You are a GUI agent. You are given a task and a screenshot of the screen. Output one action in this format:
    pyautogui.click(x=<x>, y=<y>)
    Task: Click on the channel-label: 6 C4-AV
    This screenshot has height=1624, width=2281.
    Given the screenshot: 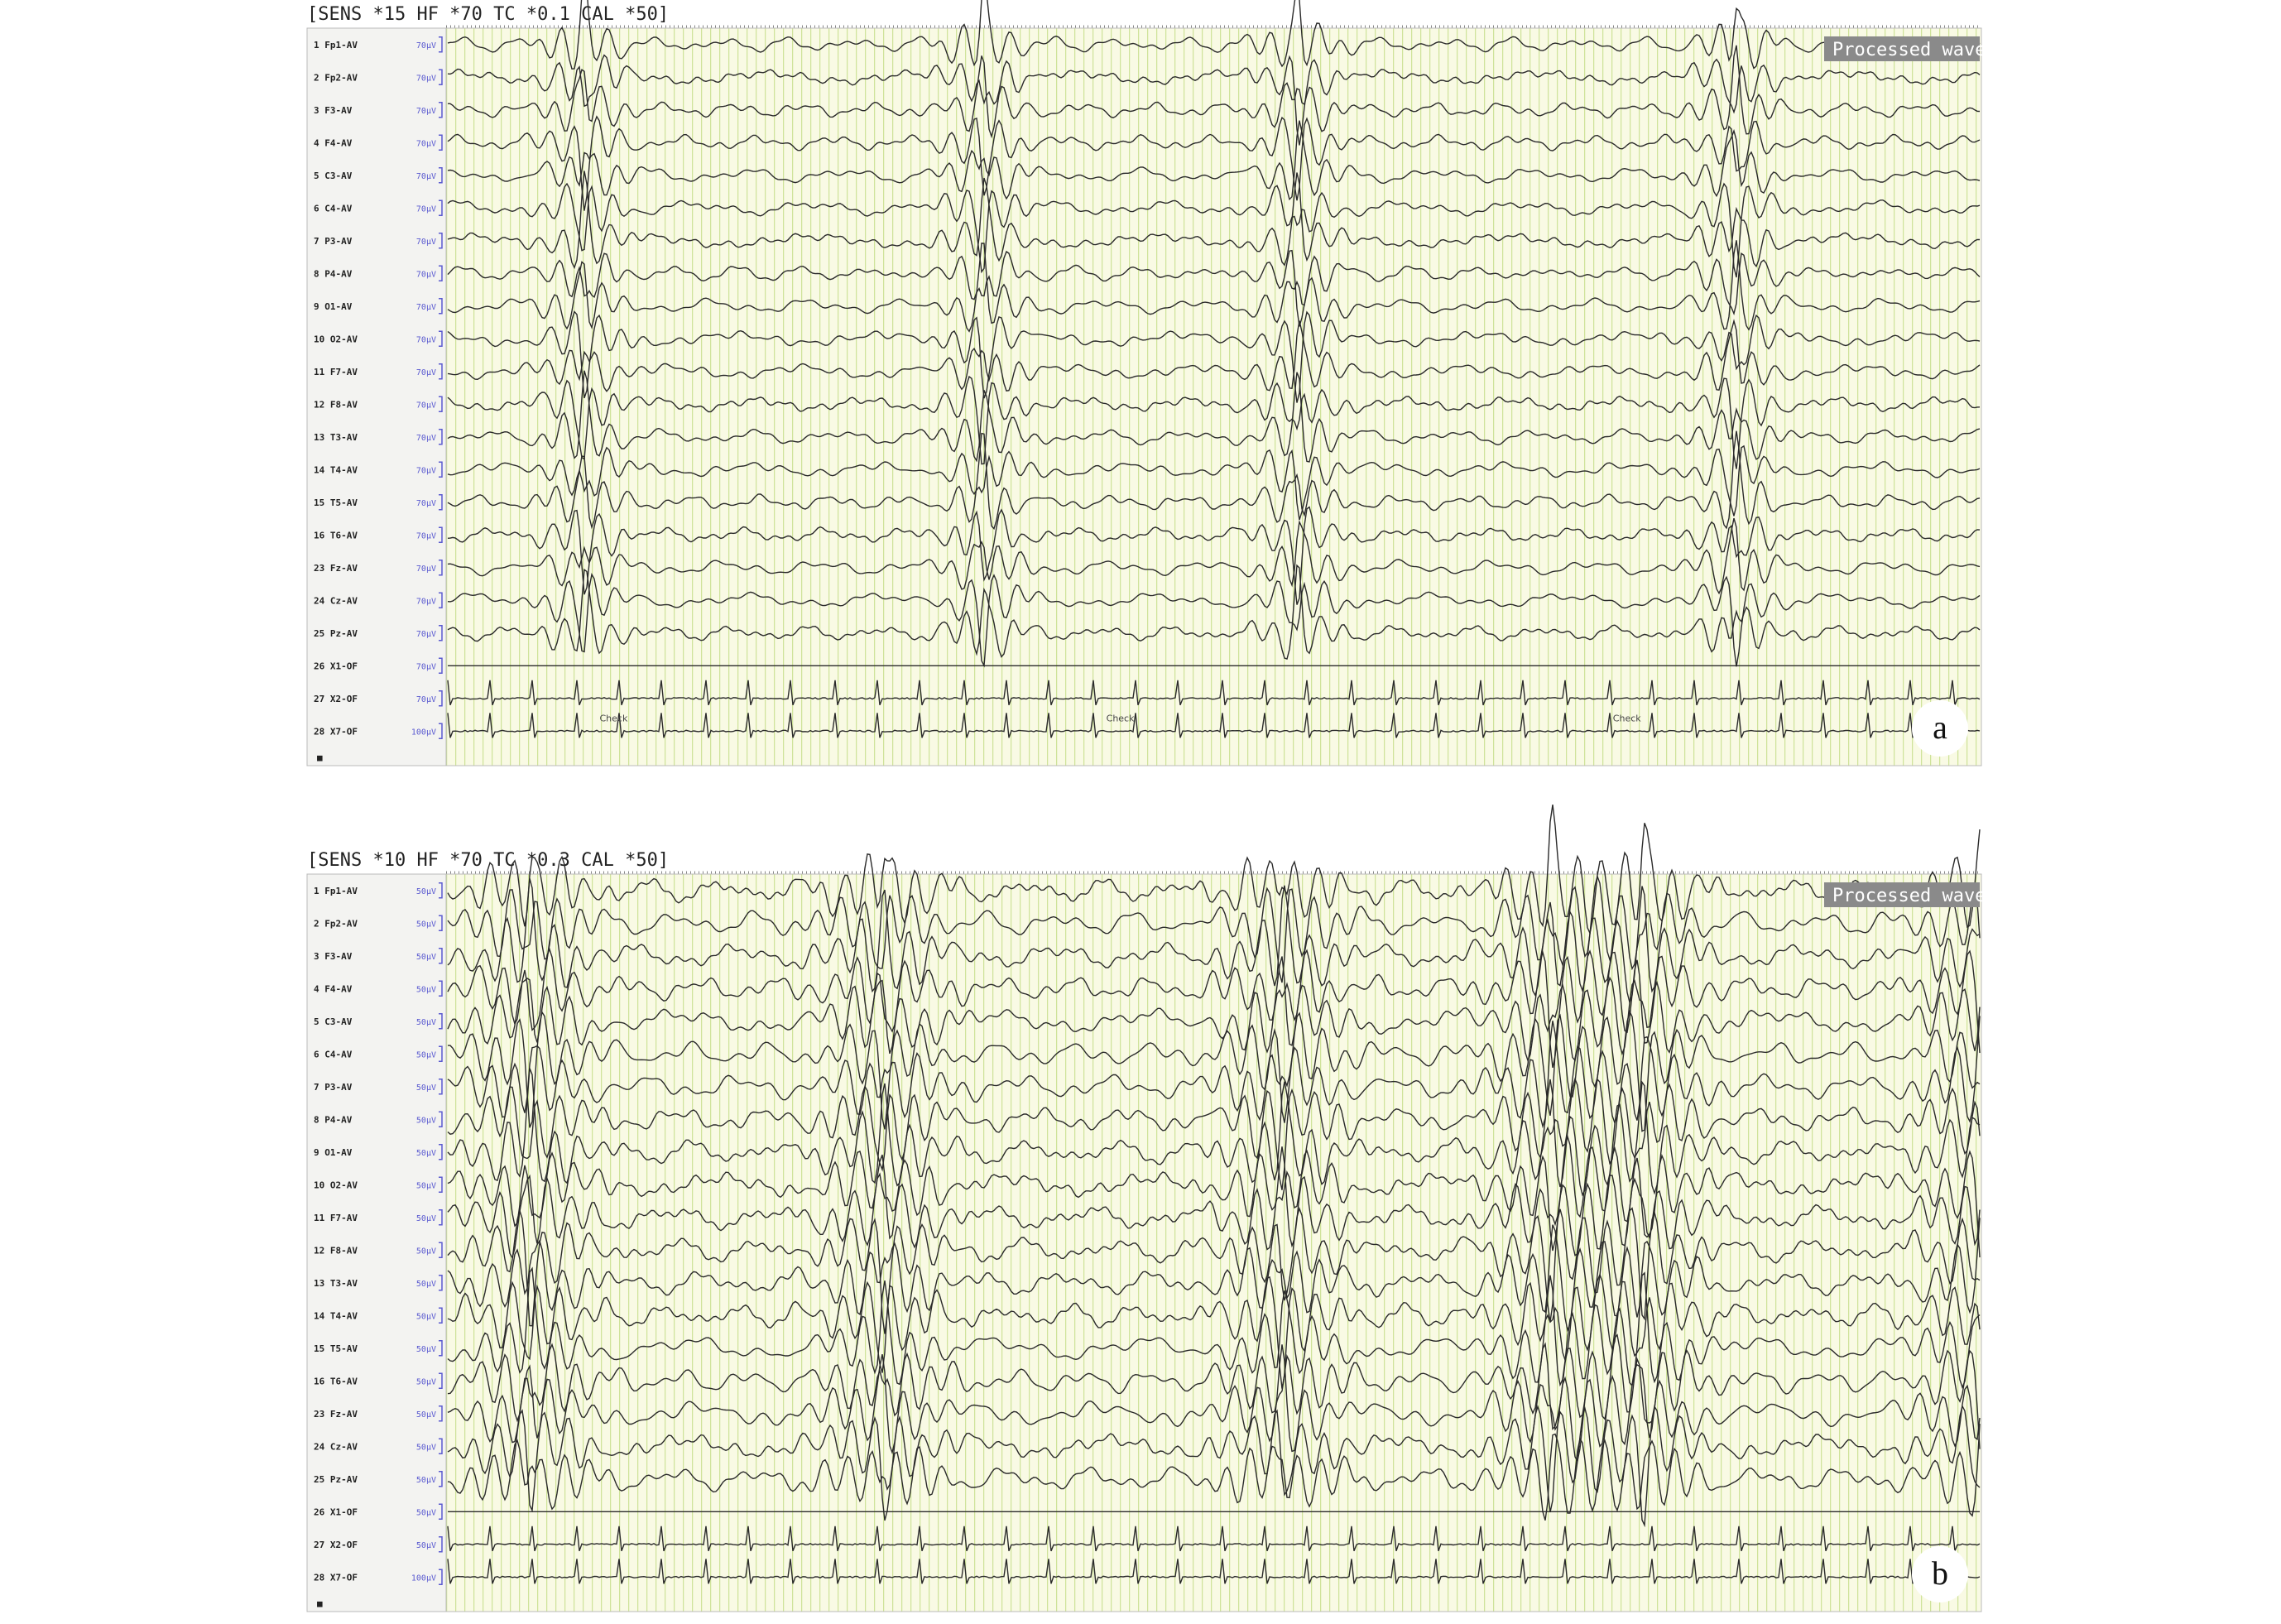 What is the action you would take?
    pyautogui.click(x=333, y=1054)
    